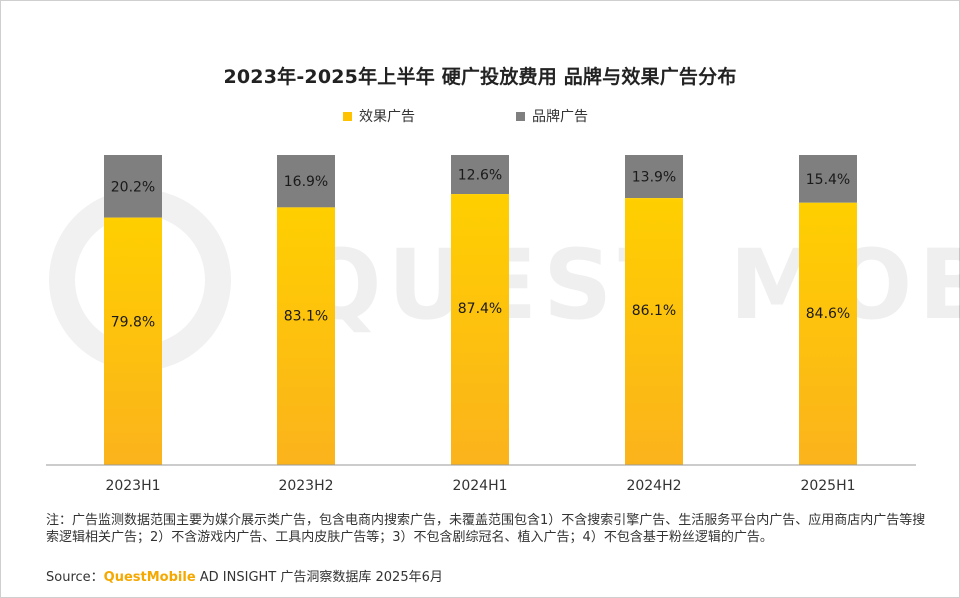 The image size is (960, 598). Describe the element at coordinates (133, 323) in the screenshot. I see `data-label-effect-2023H1: 79.8%` at that location.